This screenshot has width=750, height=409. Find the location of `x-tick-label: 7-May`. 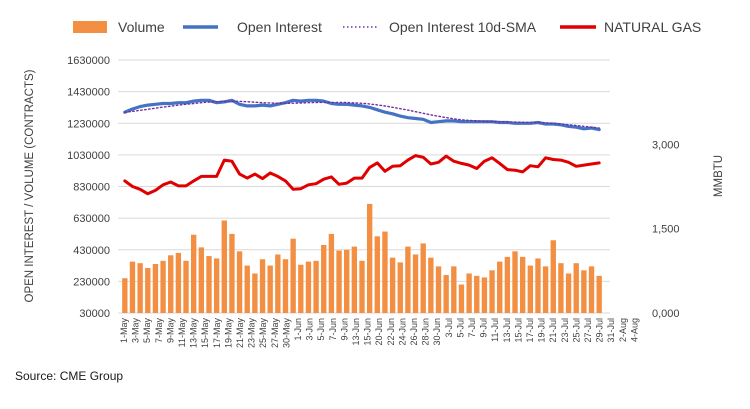

x-tick-label: 7-May is located at coordinates (159, 331).